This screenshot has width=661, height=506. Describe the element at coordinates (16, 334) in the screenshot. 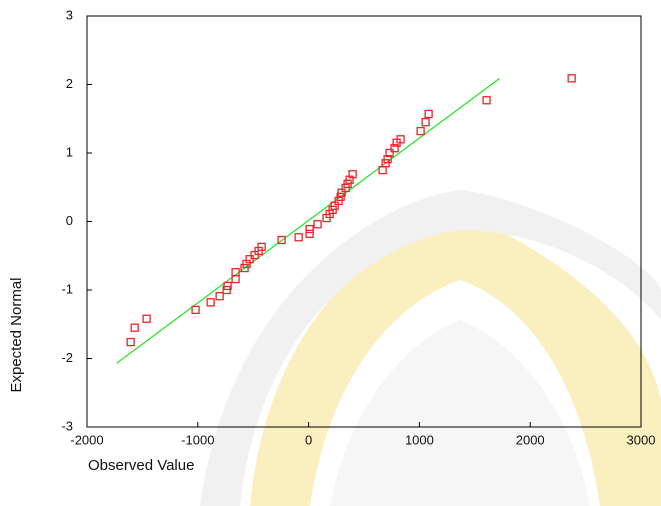

I see `y-axis-label: Expected Normal` at that location.